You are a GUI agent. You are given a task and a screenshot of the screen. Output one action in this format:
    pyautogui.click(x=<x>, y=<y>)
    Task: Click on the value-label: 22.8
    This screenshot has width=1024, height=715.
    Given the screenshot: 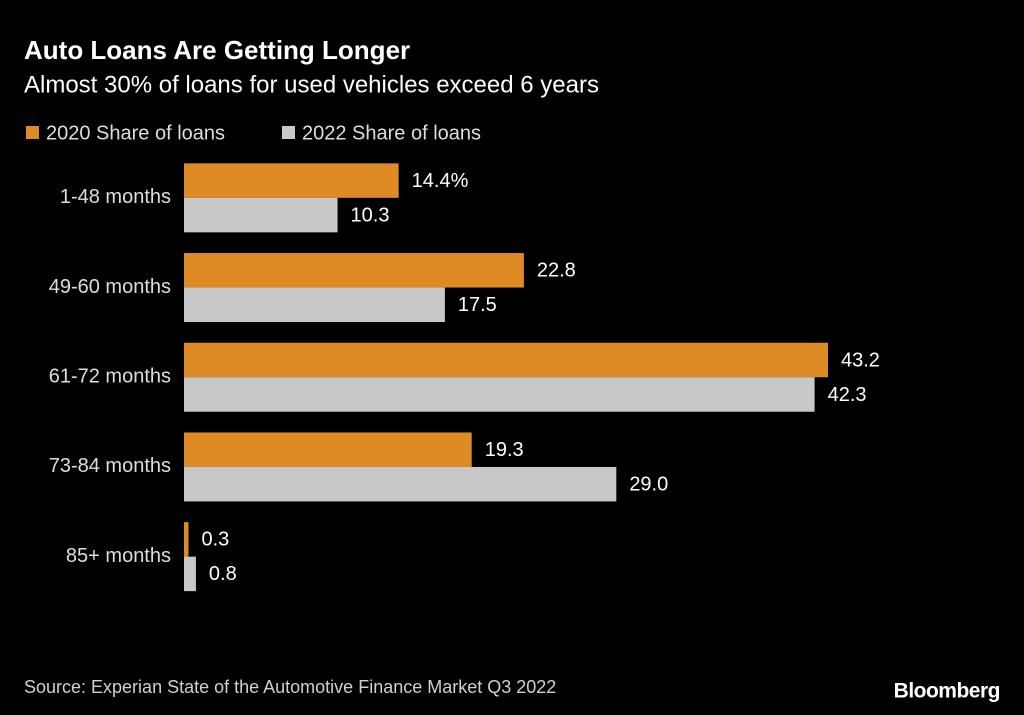 What is the action you would take?
    pyautogui.click(x=556, y=271)
    